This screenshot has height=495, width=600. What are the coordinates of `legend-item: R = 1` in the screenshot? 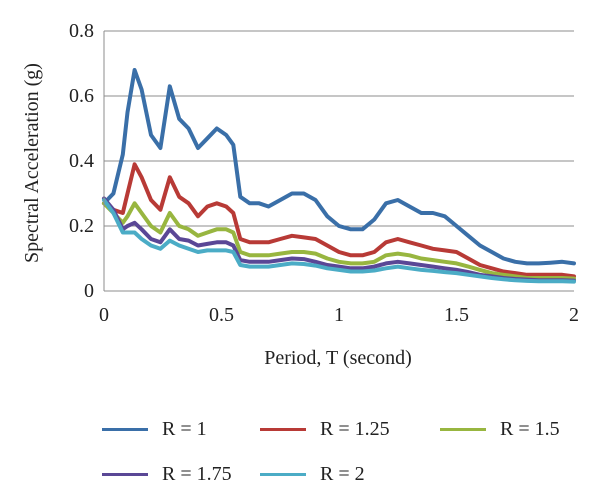 It's located at (154, 429).